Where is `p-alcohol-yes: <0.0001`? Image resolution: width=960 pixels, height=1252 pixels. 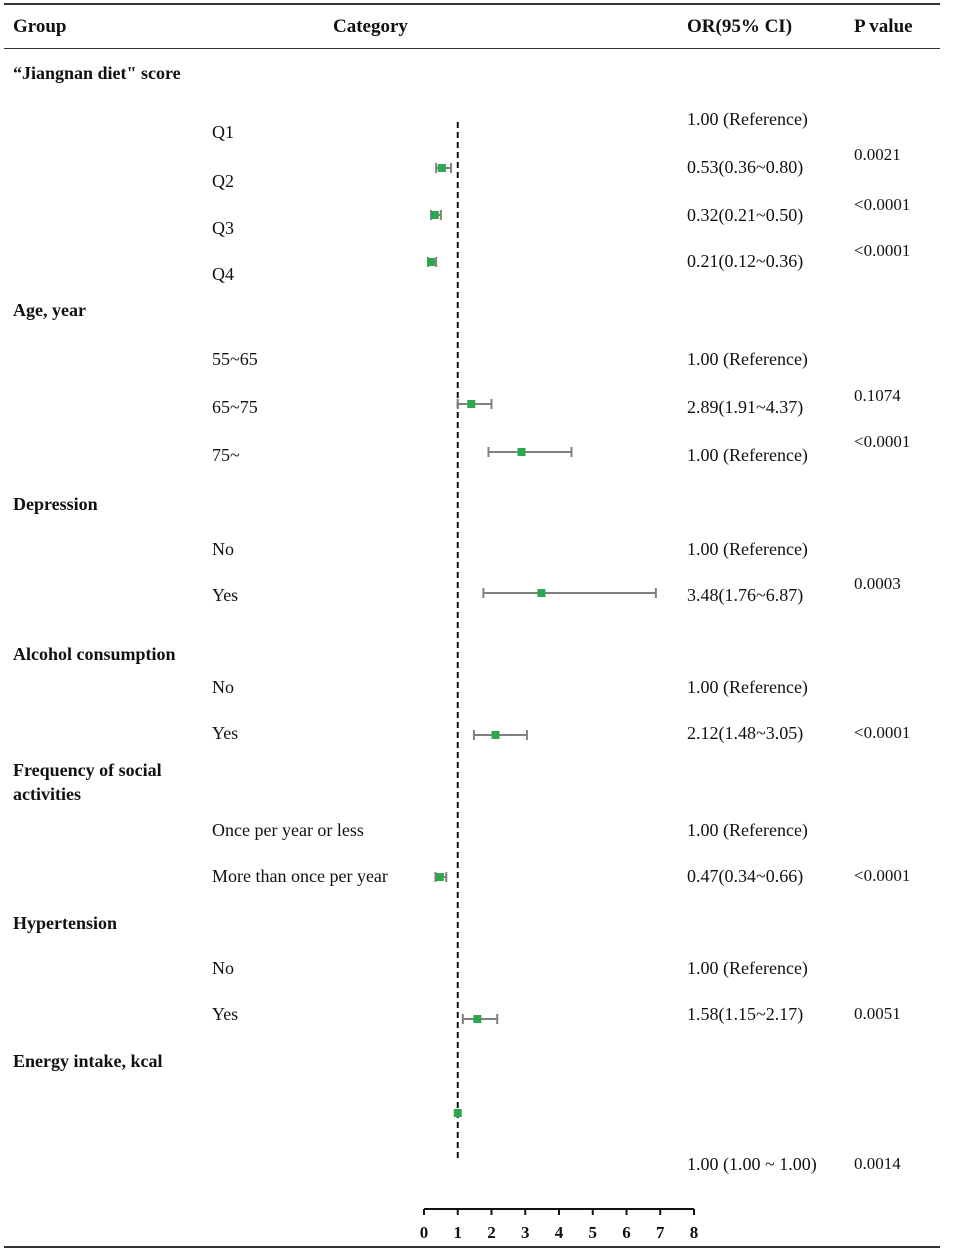 p-alcohol-yes: <0.0001 is located at coordinates (882, 732).